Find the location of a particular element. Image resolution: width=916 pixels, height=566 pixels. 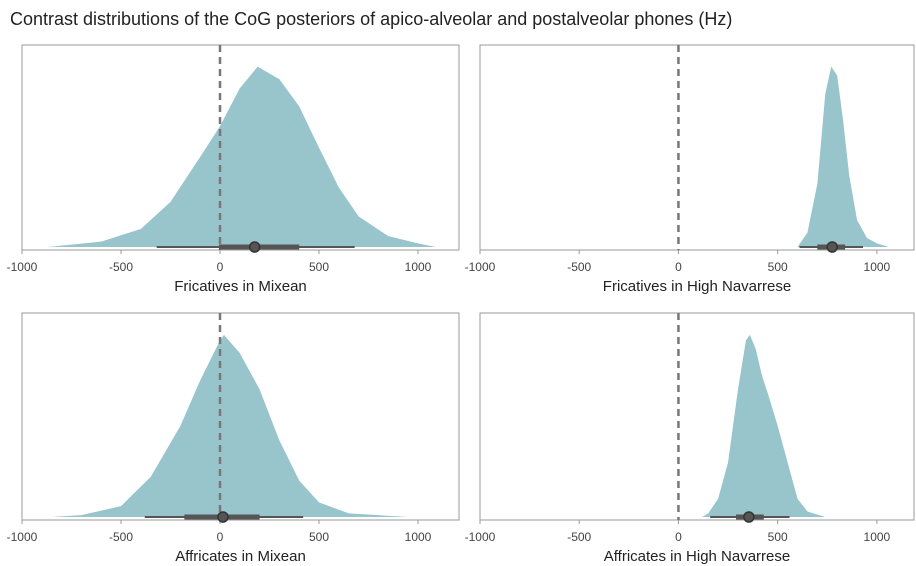

x-axis-label: Fricatives in High Navarrese is located at coordinates (697, 286).